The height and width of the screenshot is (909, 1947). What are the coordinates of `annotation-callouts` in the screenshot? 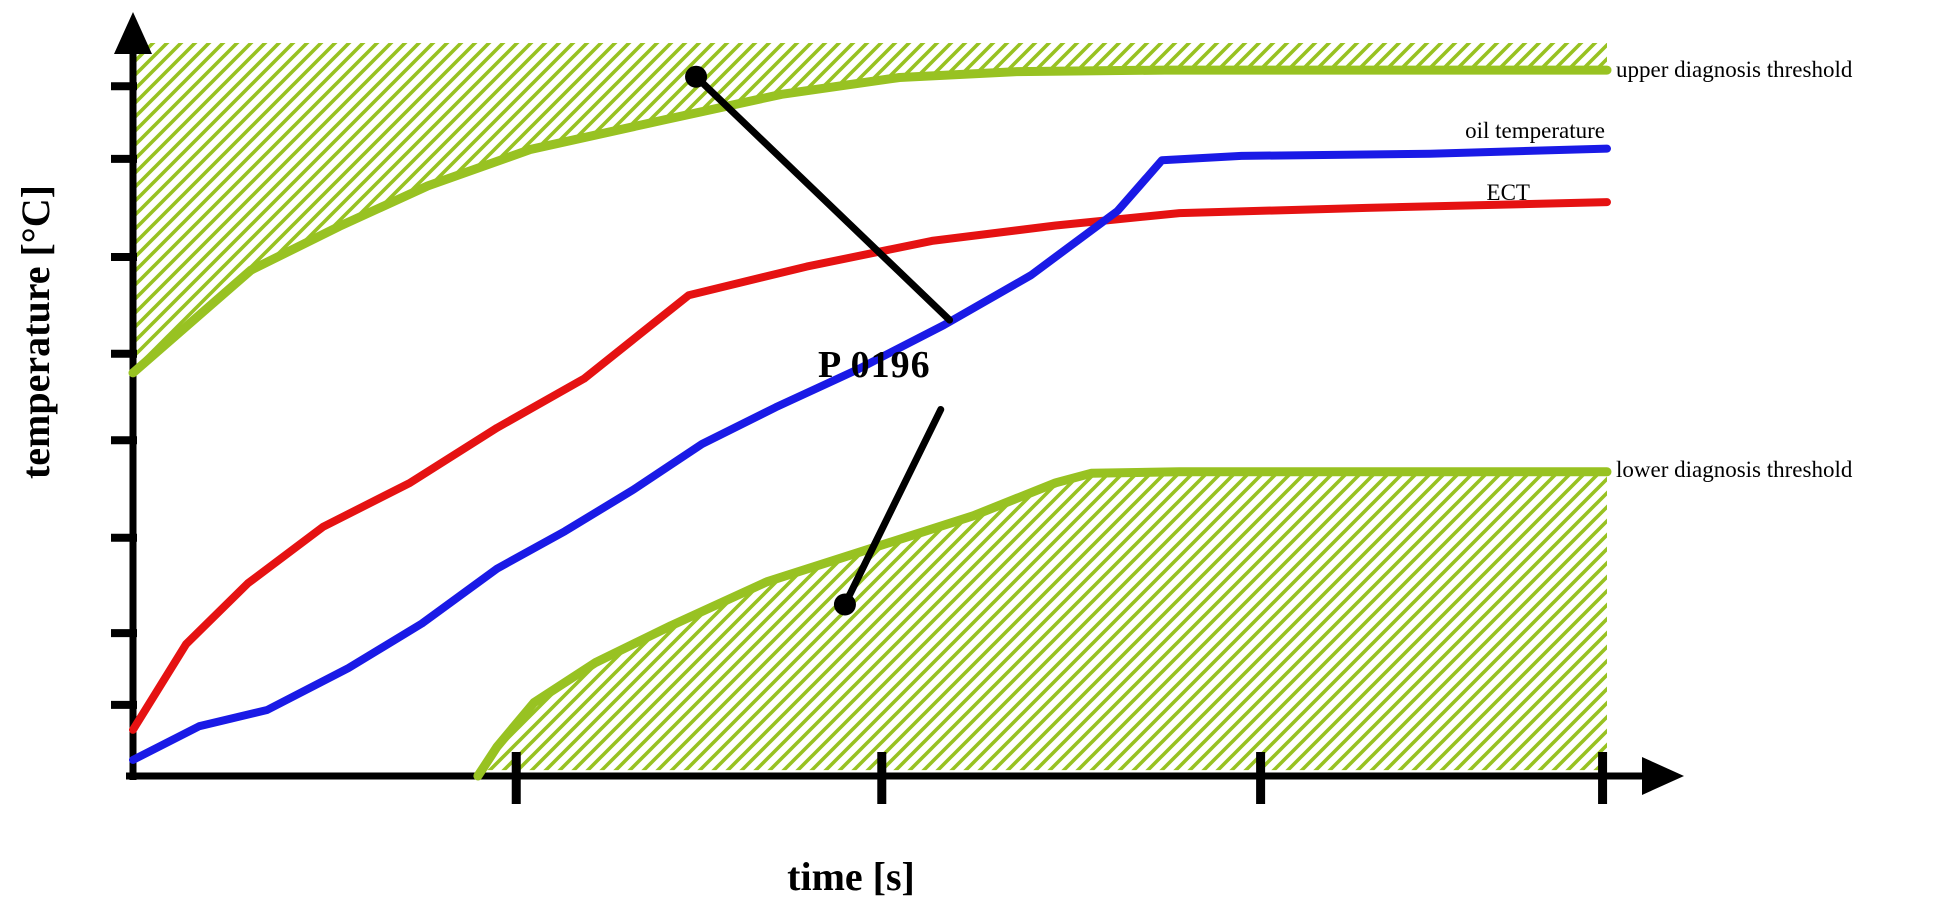 It's located at (819, 340).